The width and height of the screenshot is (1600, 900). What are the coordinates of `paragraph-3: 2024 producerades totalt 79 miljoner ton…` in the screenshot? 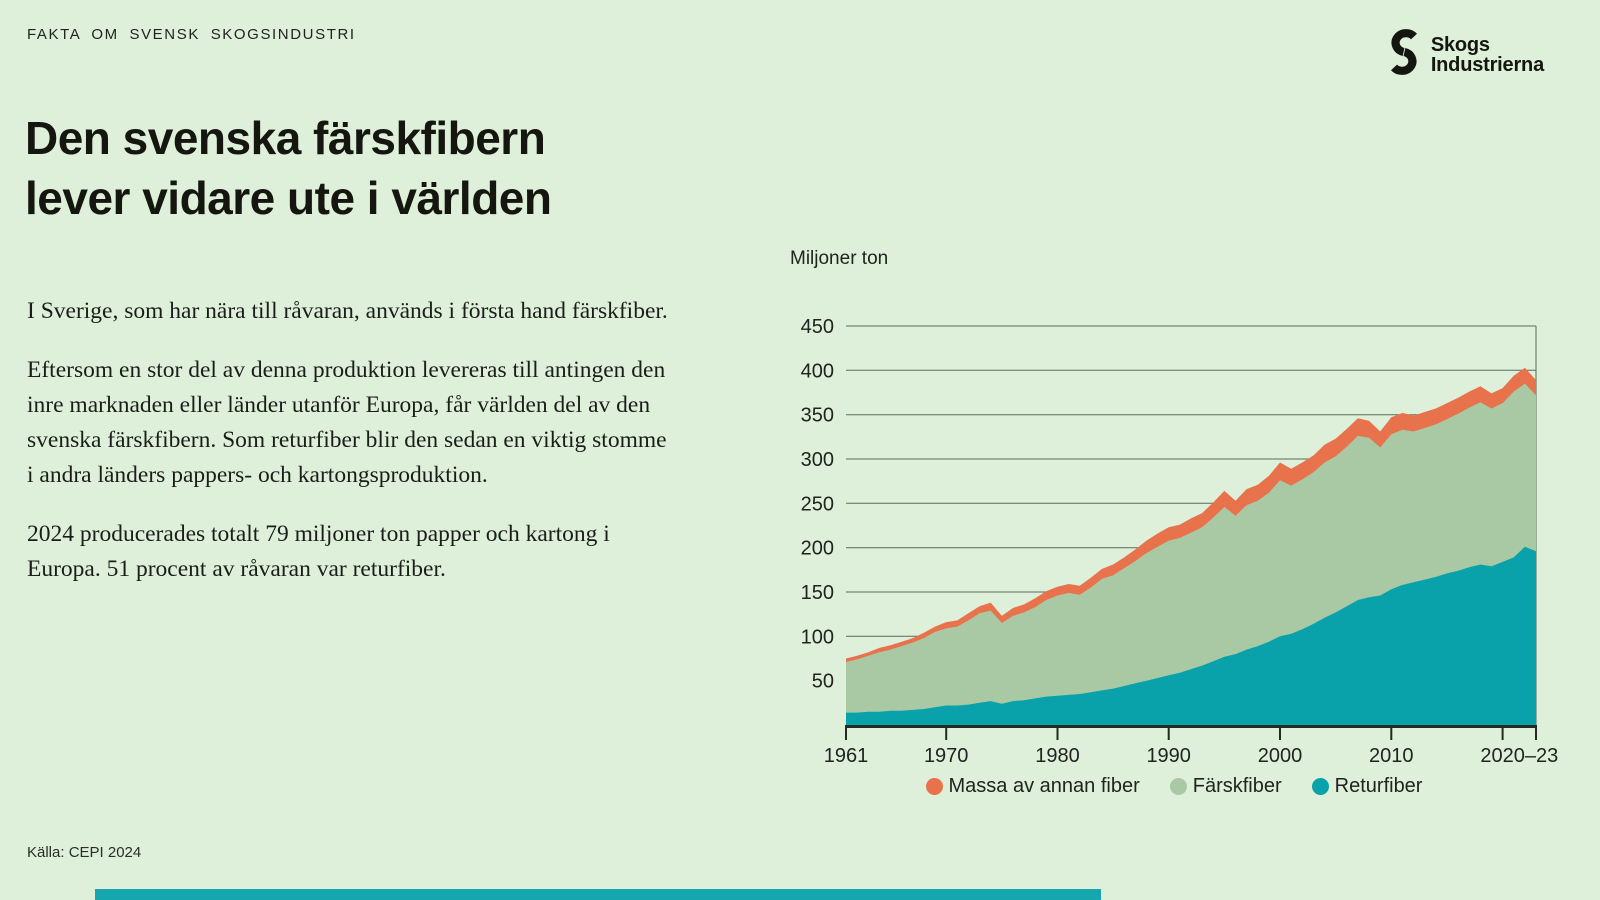 It's located at (318, 551).